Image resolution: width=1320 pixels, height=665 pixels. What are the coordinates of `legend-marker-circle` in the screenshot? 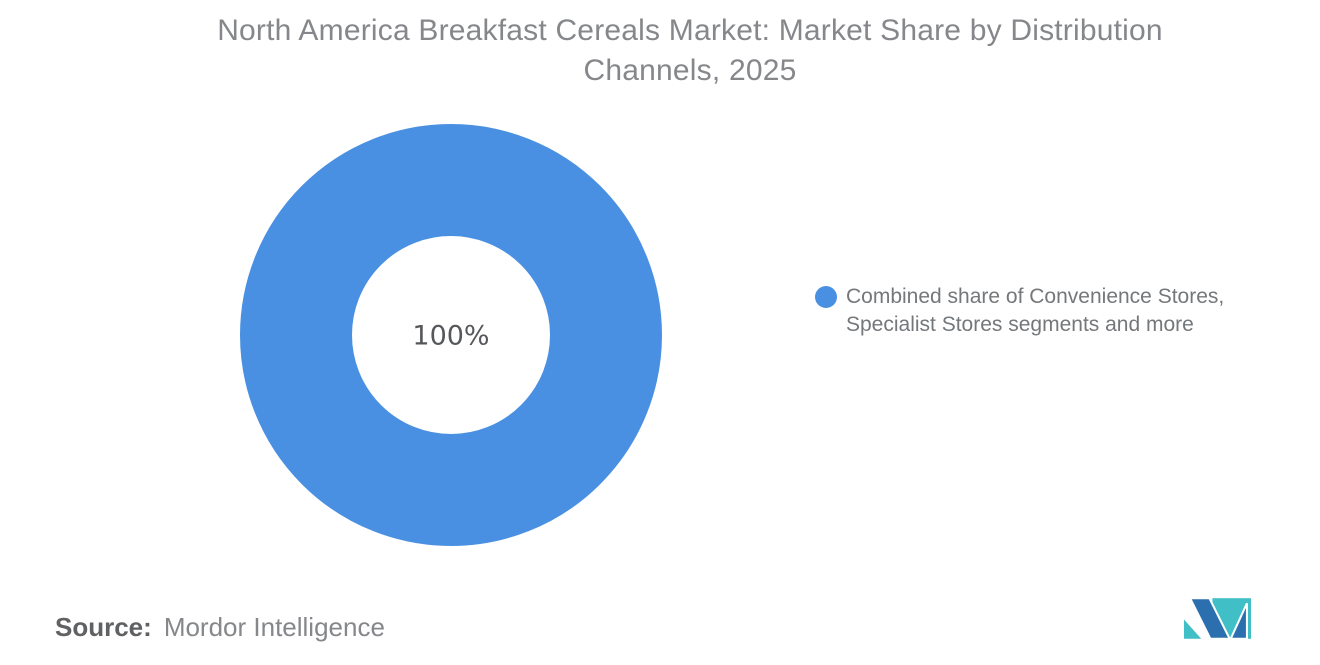 It's located at (826, 297).